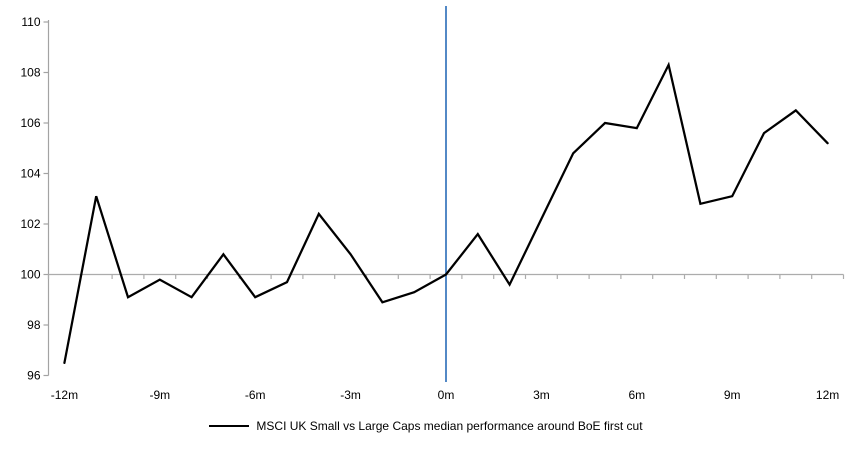 The image size is (852, 450). What do you see at coordinates (30, 22) in the screenshot?
I see `y-tick-label: 110` at bounding box center [30, 22].